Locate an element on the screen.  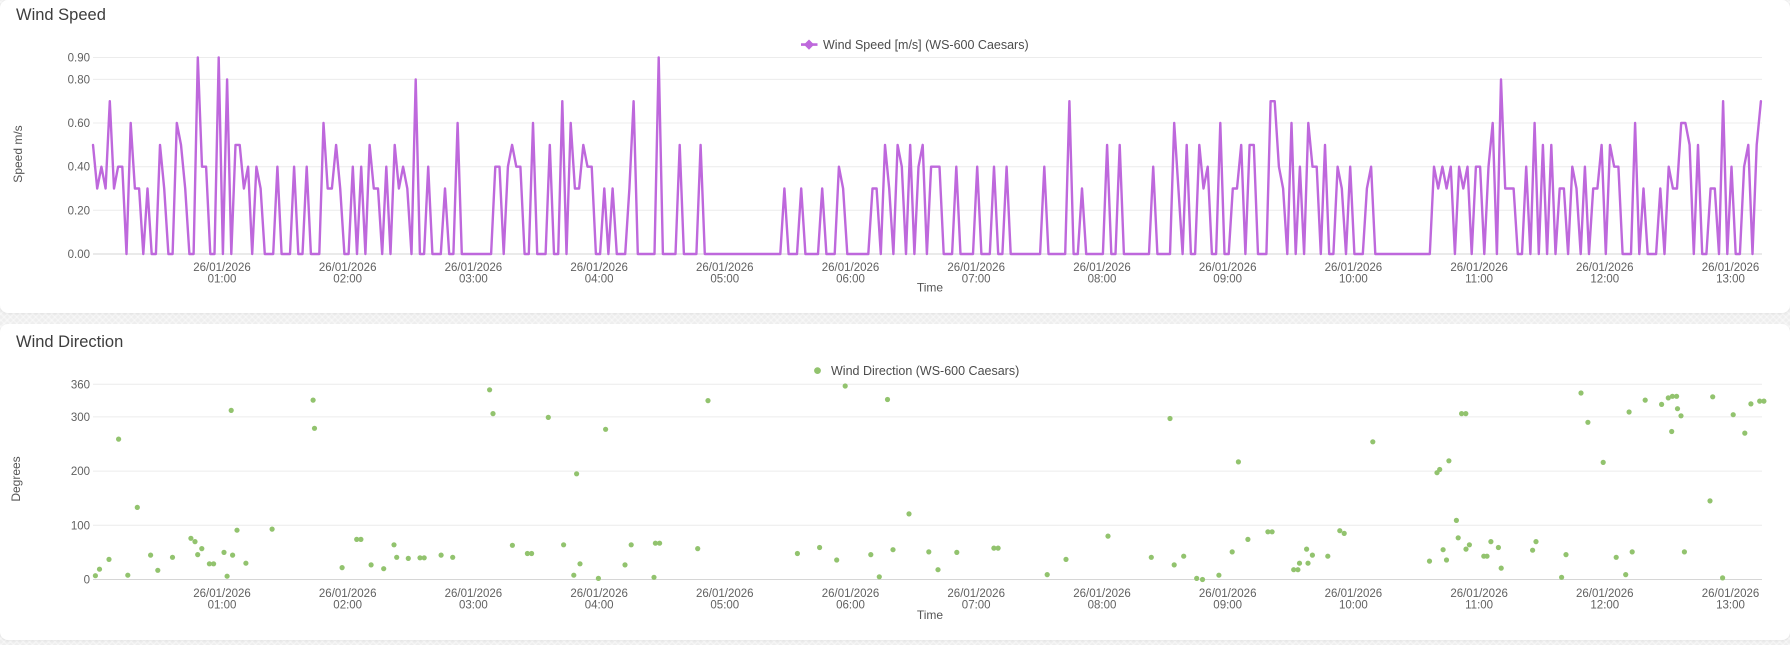
svg-text: Wind Direction is located at coordinates (69, 342).